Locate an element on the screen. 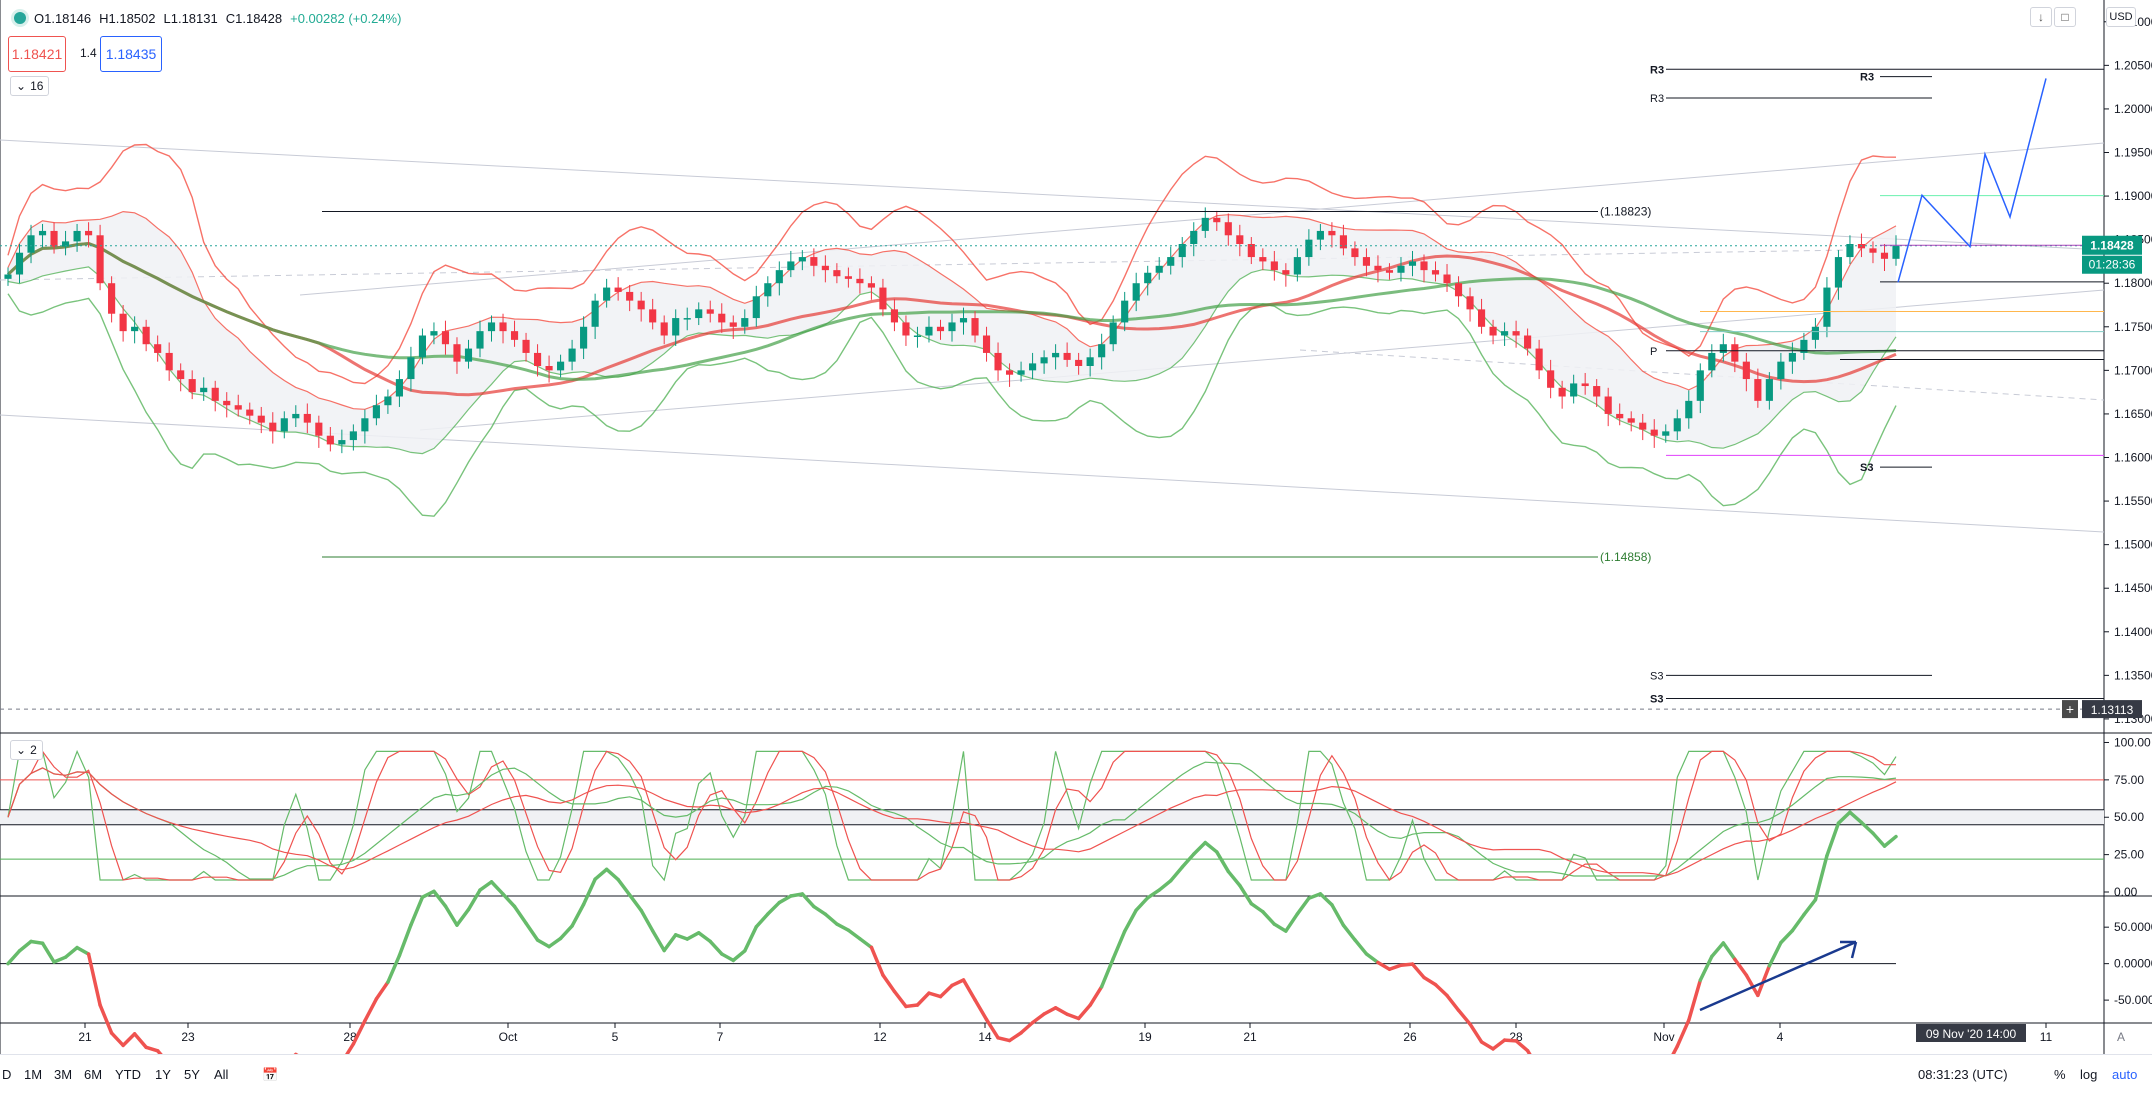  percent-toggle: % is located at coordinates (2060, 1074).